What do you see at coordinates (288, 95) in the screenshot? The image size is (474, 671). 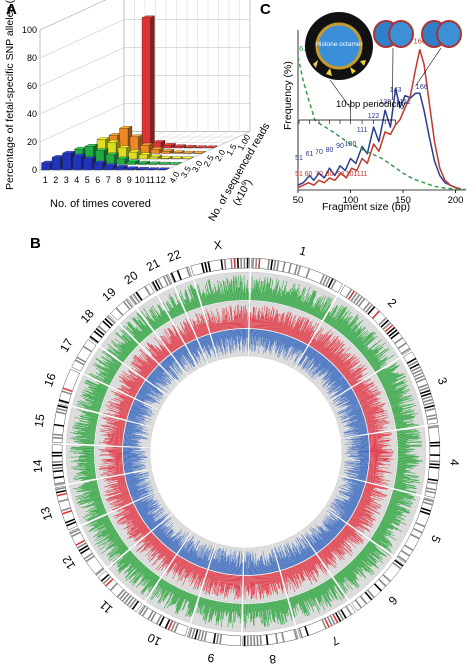 I see `panel-c-y-axis-label: Frequency (%)` at bounding box center [288, 95].